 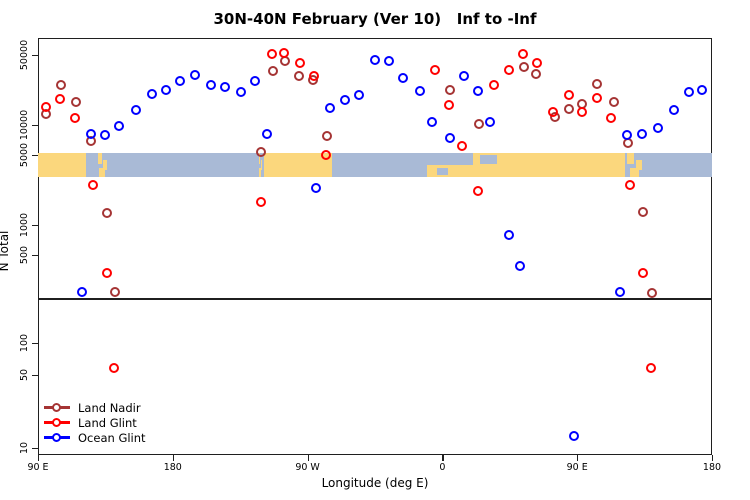 What do you see at coordinates (375, 19) in the screenshot?
I see `chart-title: 30N-40N February (Ver 10) Inf to -Inf` at bounding box center [375, 19].